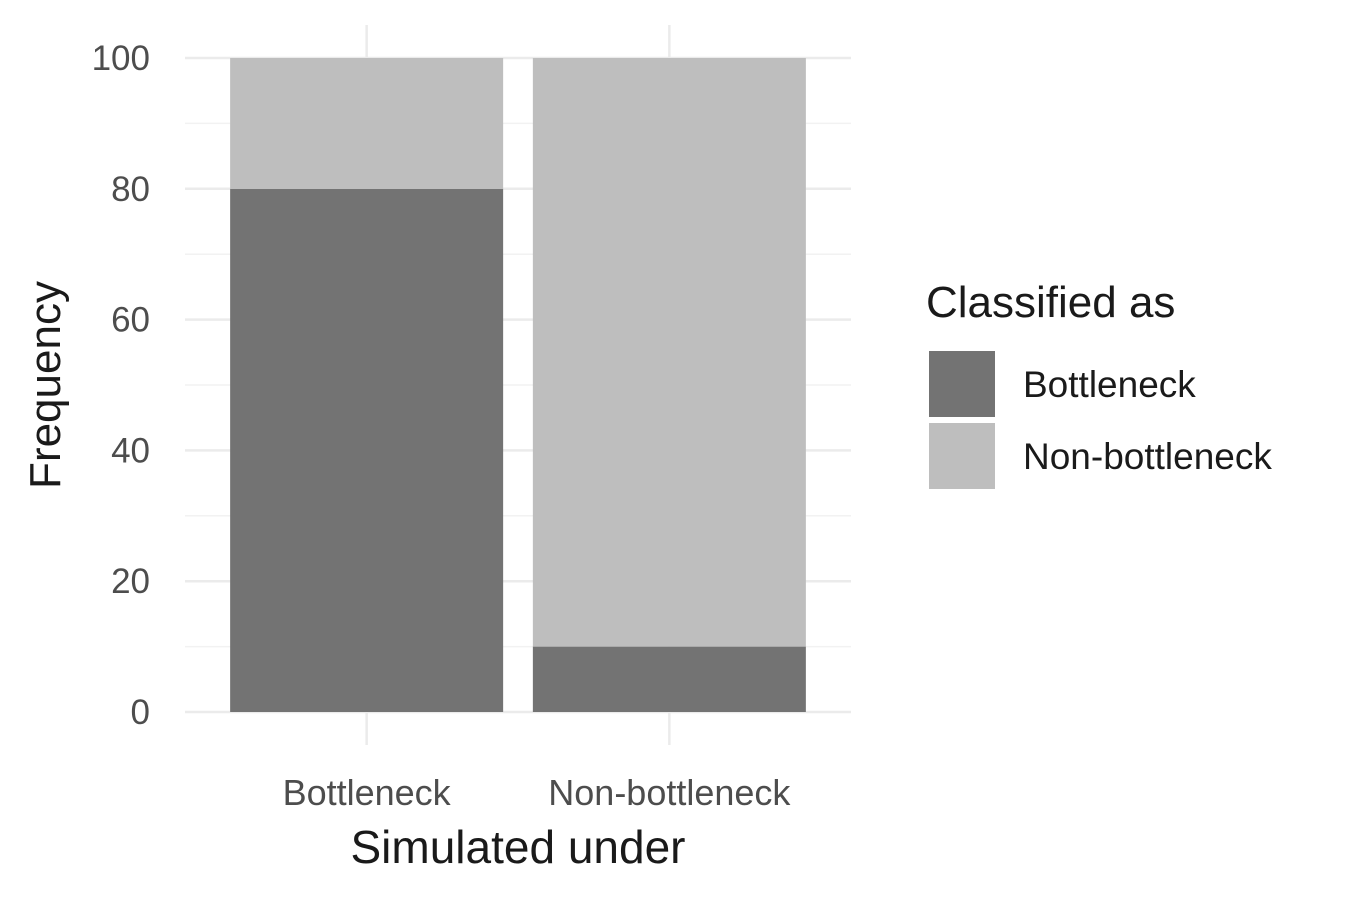  Describe the element at coordinates (1109, 384) in the screenshot. I see `legend-label: Bottleneck` at that location.